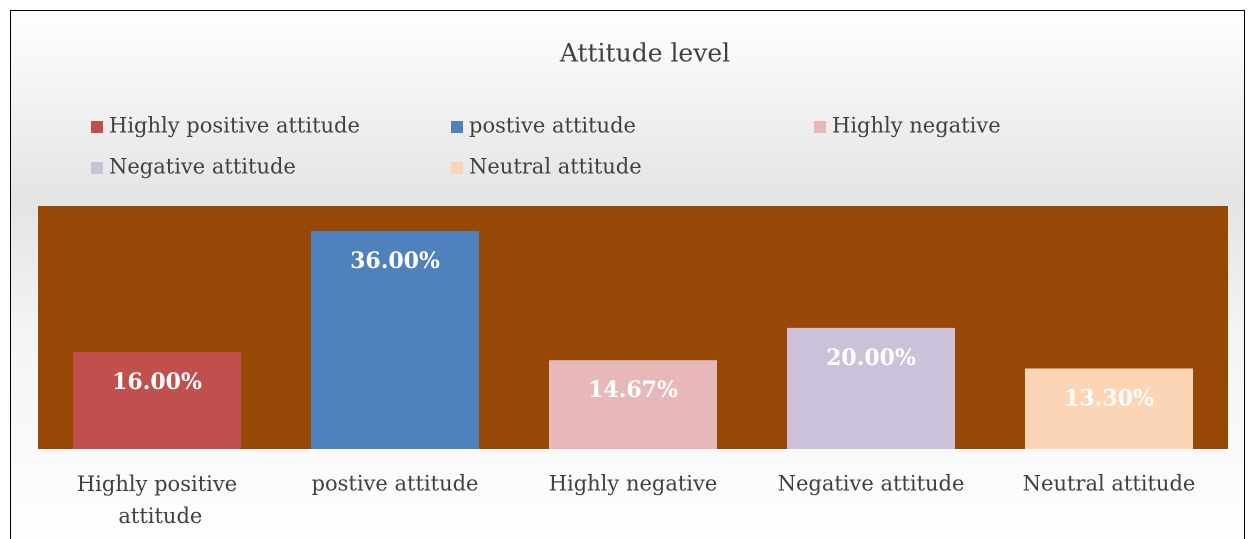  Describe the element at coordinates (157, 382) in the screenshot. I see `data-label: 16.00%` at that location.